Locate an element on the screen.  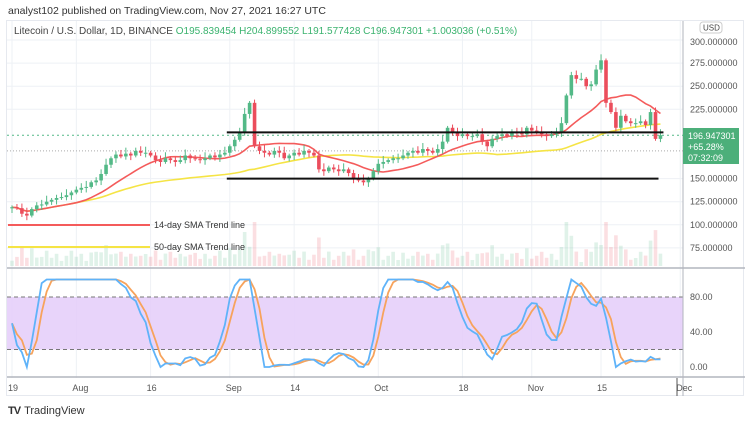
price-axis-label: 125.000000 is located at coordinates (714, 202).